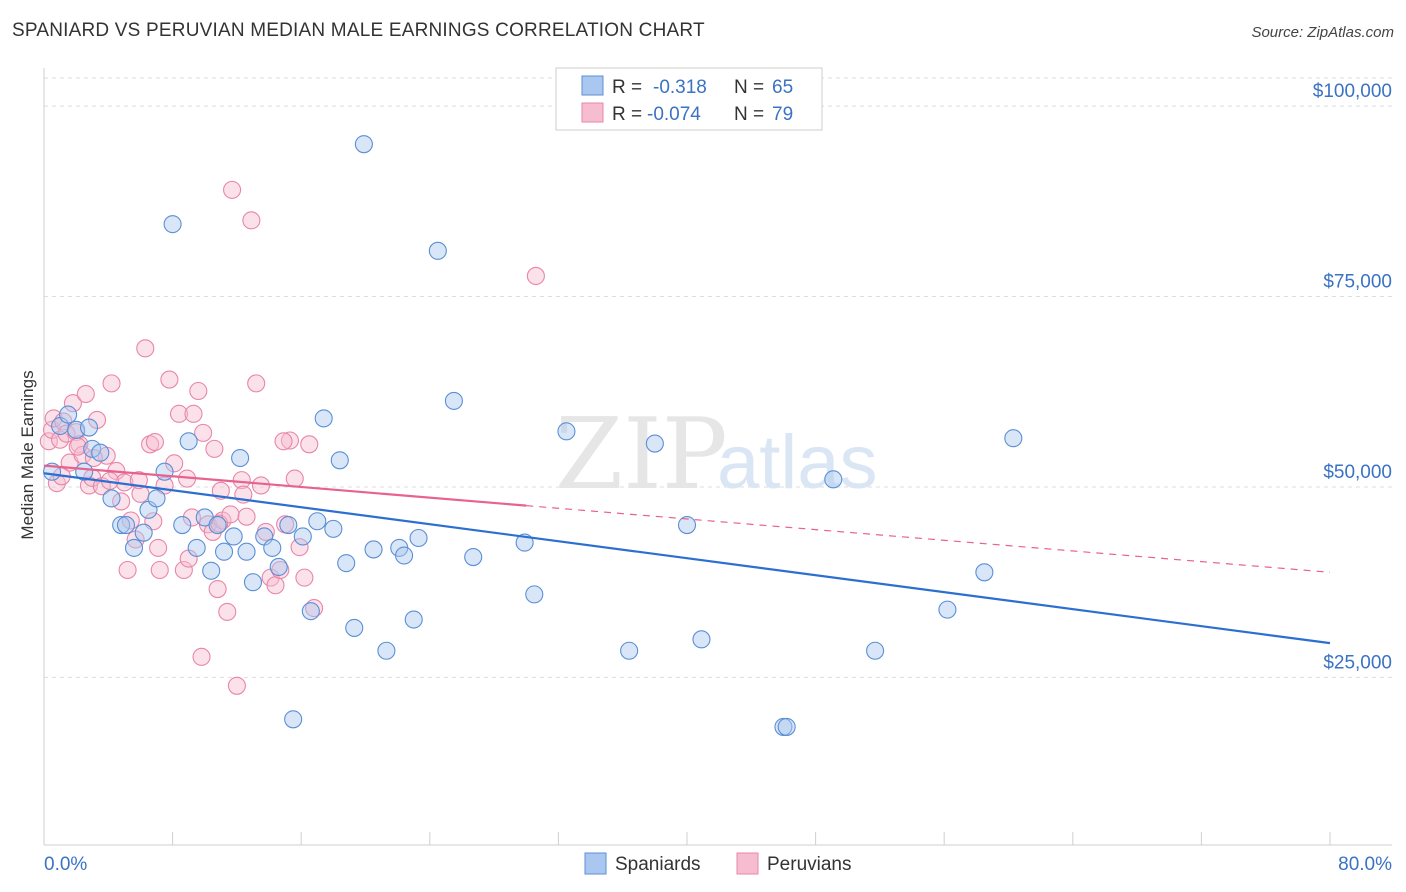  Describe the element at coordinates (687, 838) in the screenshot. I see `x-tick-marks` at that location.